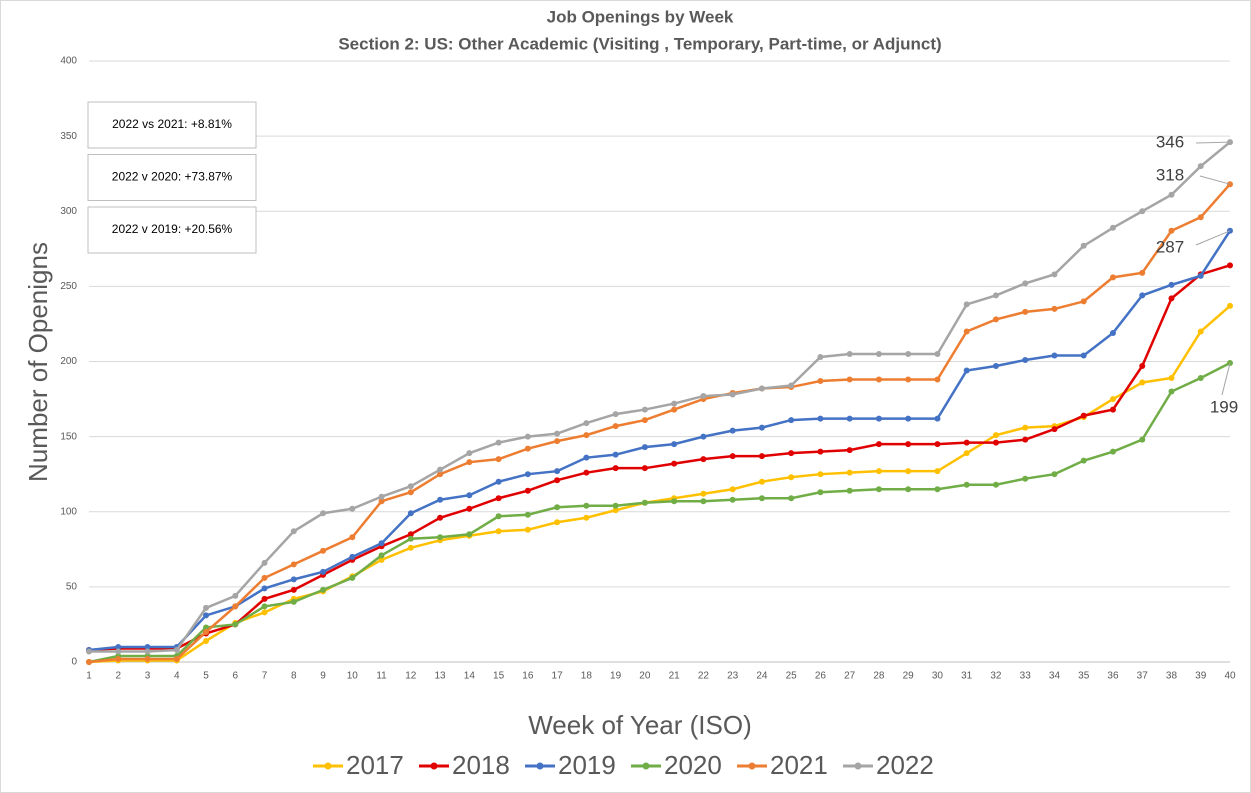  Describe the element at coordinates (68, 511) in the screenshot. I see `y-tick-label: 100` at that location.